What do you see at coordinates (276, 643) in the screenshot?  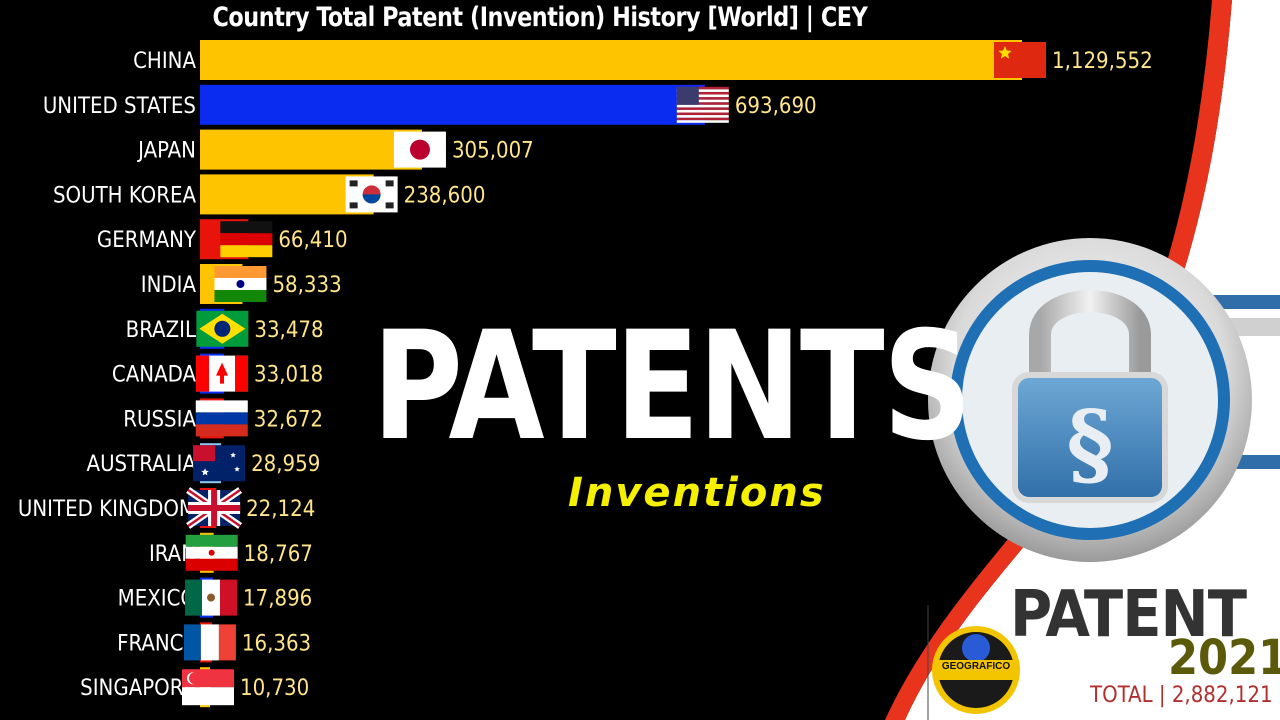 I see `value-label: 16,363` at bounding box center [276, 643].